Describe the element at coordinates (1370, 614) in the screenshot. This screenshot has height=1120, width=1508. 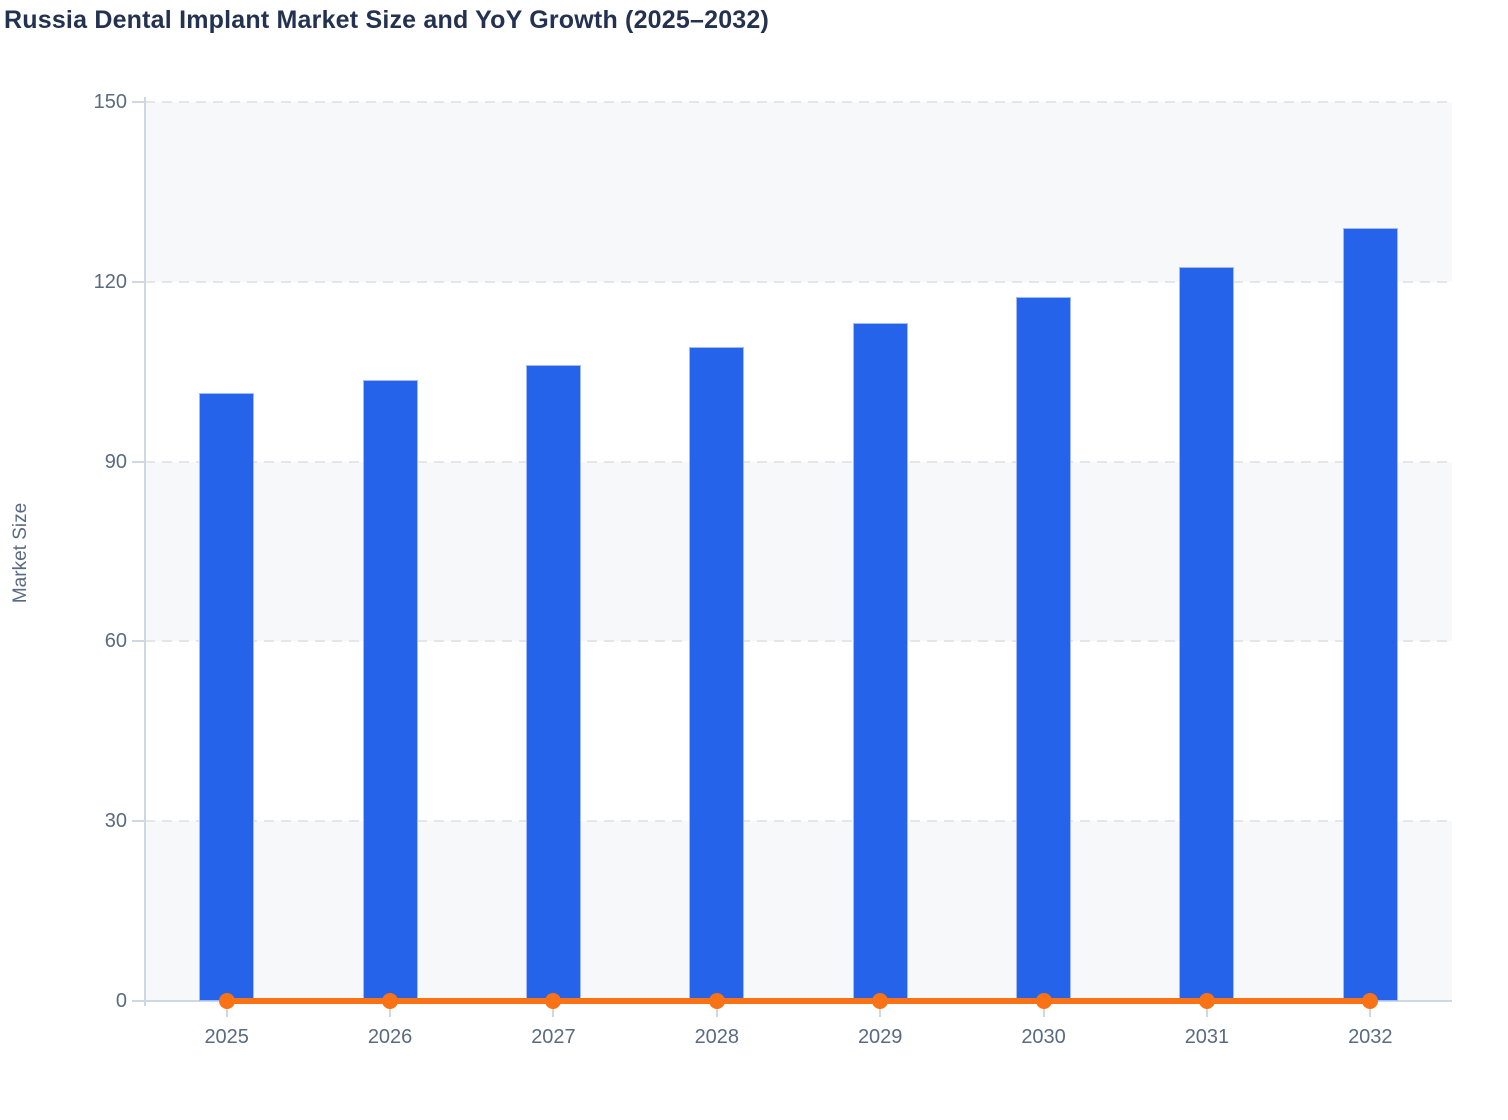
I see `bar-2032` at that location.